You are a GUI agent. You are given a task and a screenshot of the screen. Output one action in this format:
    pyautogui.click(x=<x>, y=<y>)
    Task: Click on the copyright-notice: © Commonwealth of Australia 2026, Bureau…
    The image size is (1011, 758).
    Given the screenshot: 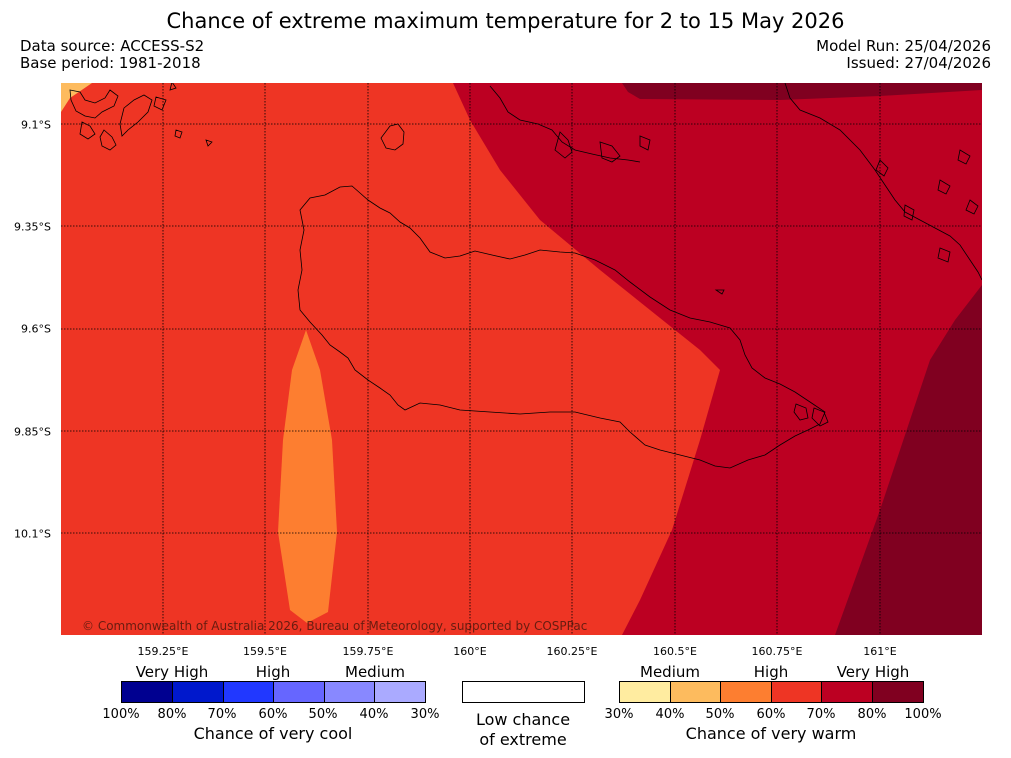 What is the action you would take?
    pyautogui.click(x=335, y=626)
    